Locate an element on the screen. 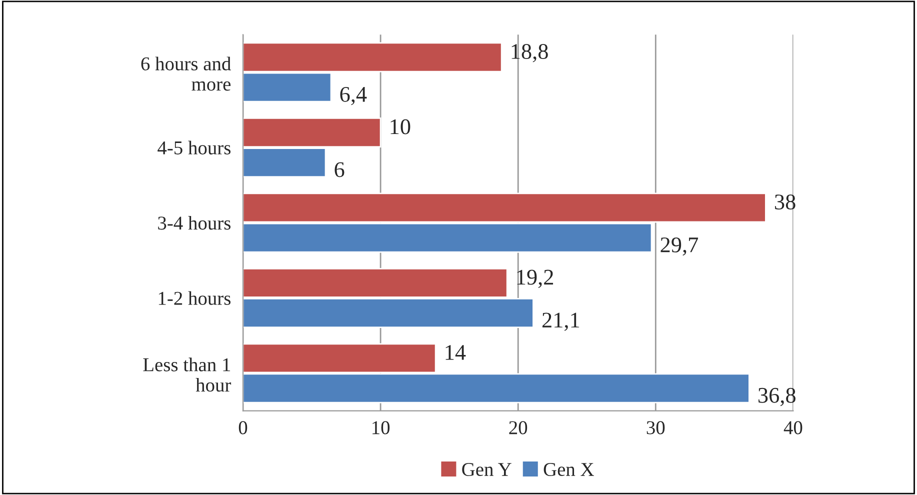 This screenshot has width=917, height=495. data-label: 29,7 is located at coordinates (679, 246).